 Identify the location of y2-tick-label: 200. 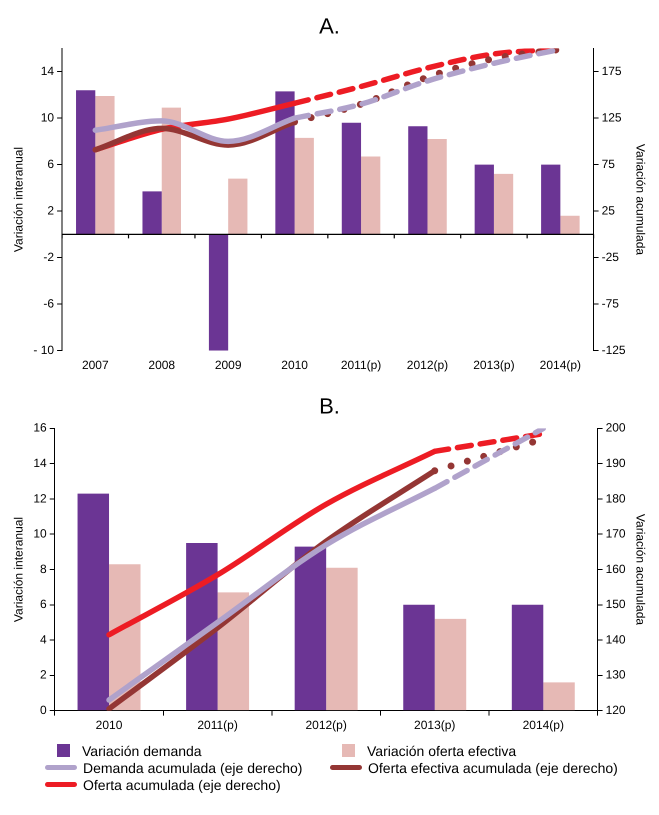
(616, 427).